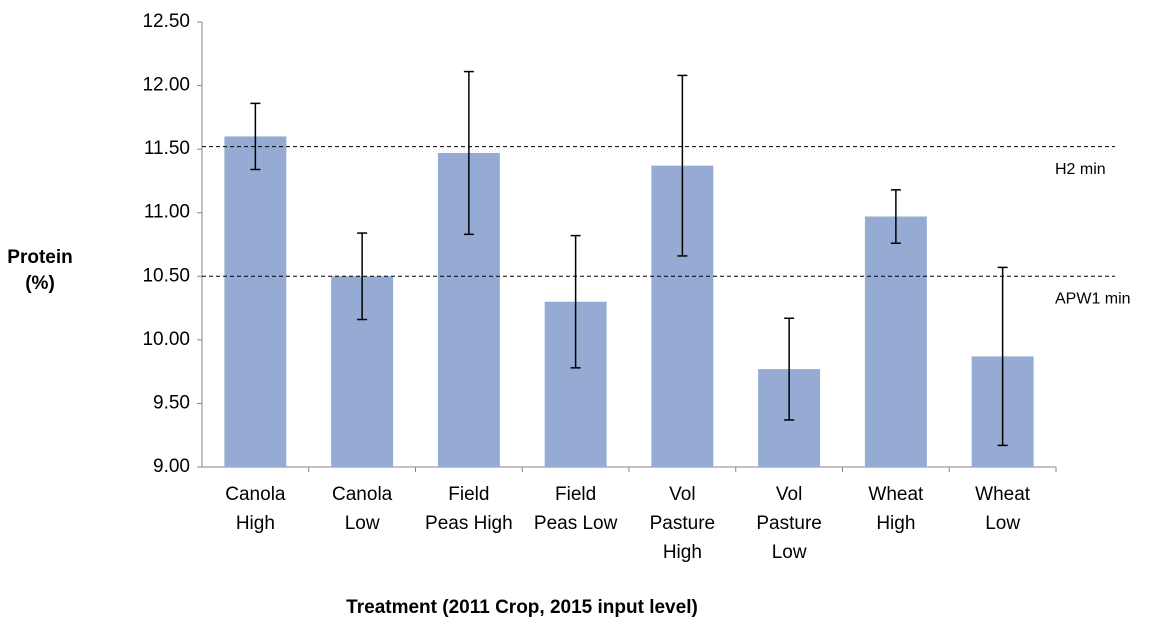  Describe the element at coordinates (1080, 169) in the screenshot. I see `reference-label: H2 min` at that location.